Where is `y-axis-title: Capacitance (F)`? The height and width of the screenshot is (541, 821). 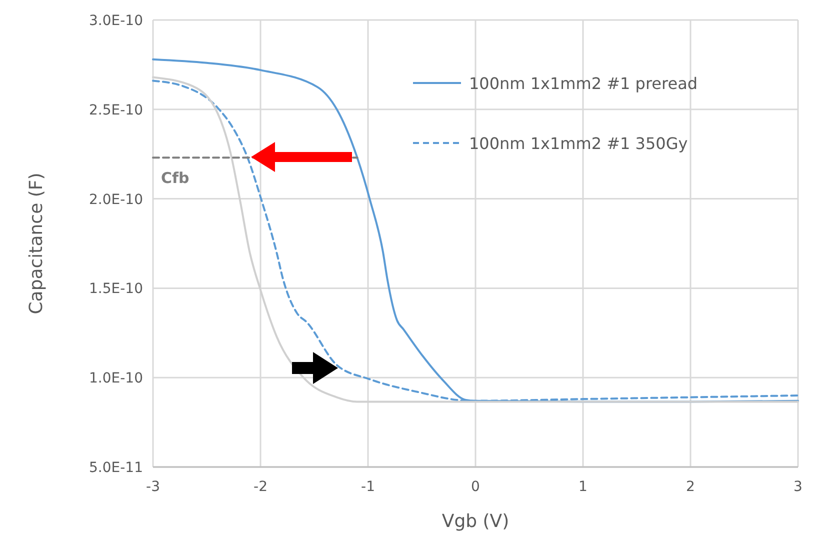 y-axis-title: Capacitance (F) is located at coordinates (36, 243).